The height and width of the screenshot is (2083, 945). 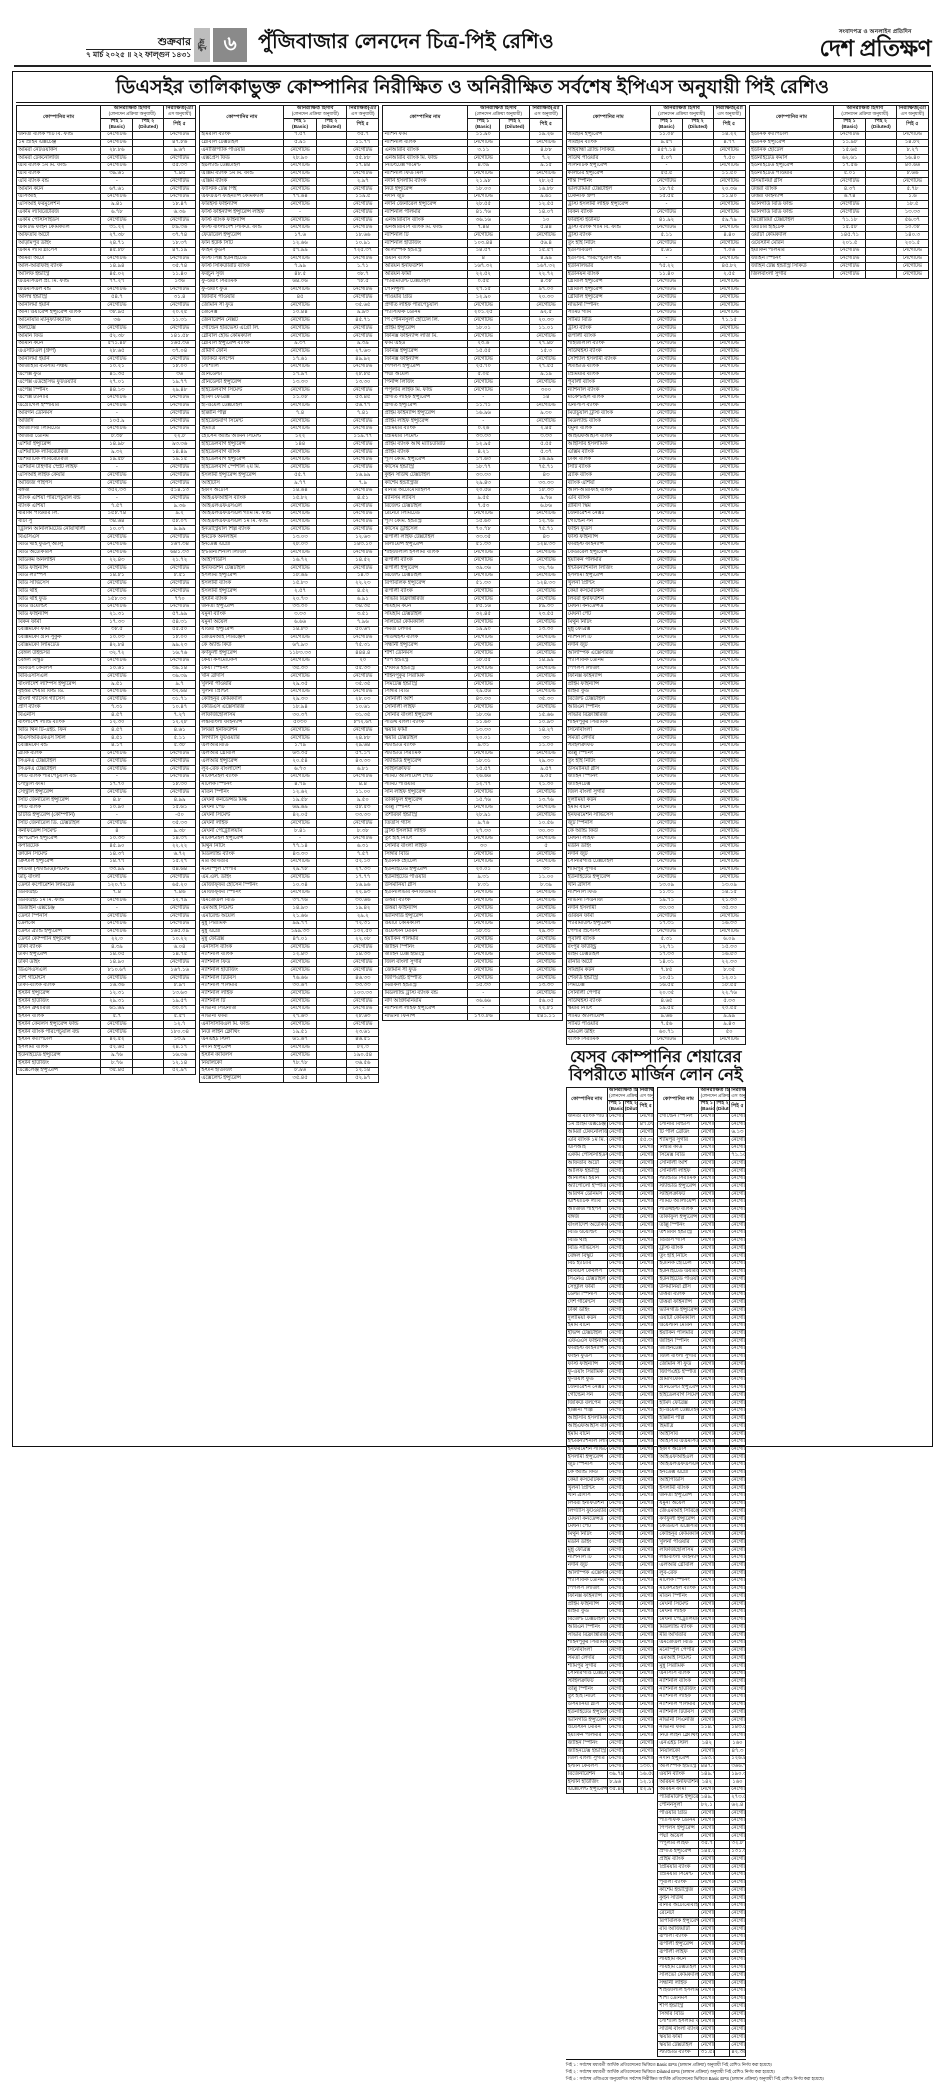 I want to click on cell-pe-value: ১৪, so click(x=546, y=398).